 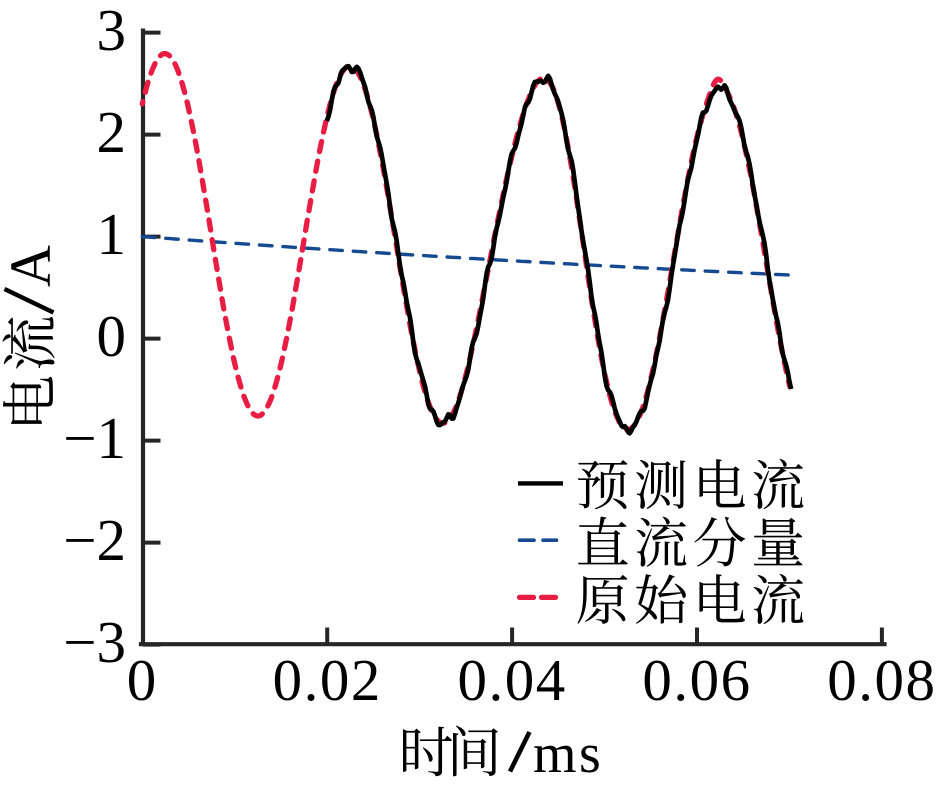 What do you see at coordinates (511, 680) in the screenshot?
I see `svg-text: 0.04` at bounding box center [511, 680].